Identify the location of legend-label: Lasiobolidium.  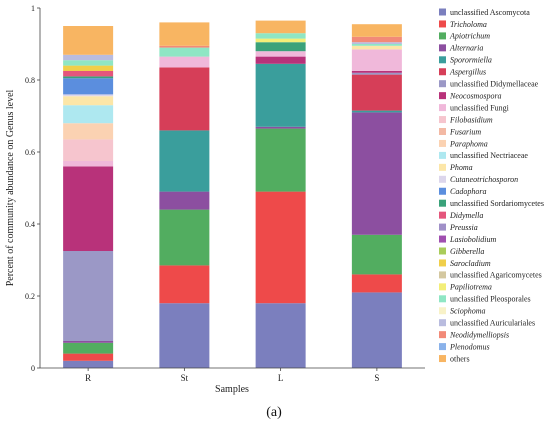
(472, 239).